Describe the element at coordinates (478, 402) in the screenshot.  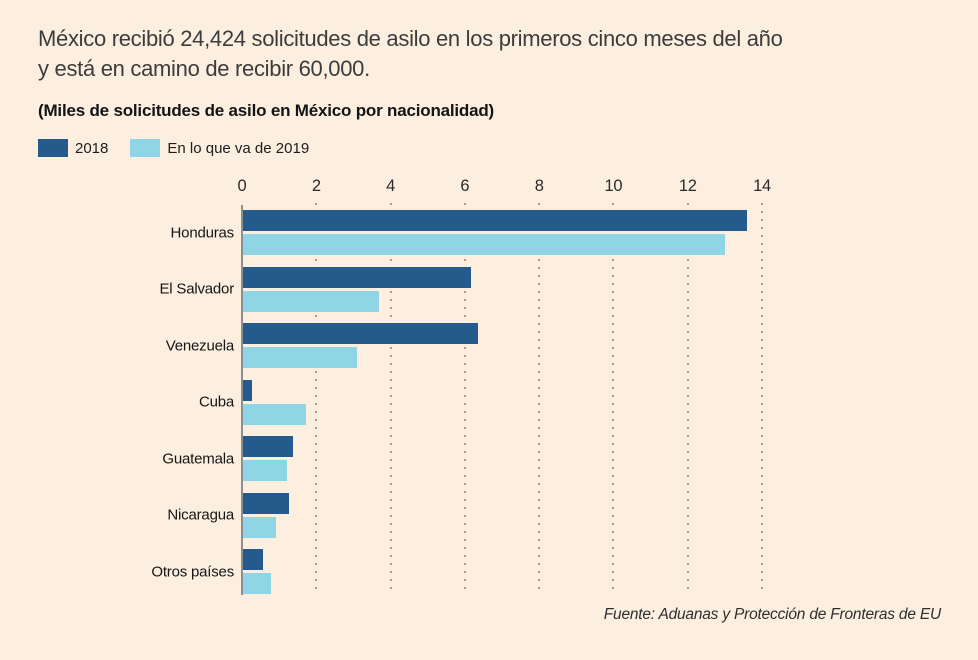
I see `bar-group: Cuba` at that location.